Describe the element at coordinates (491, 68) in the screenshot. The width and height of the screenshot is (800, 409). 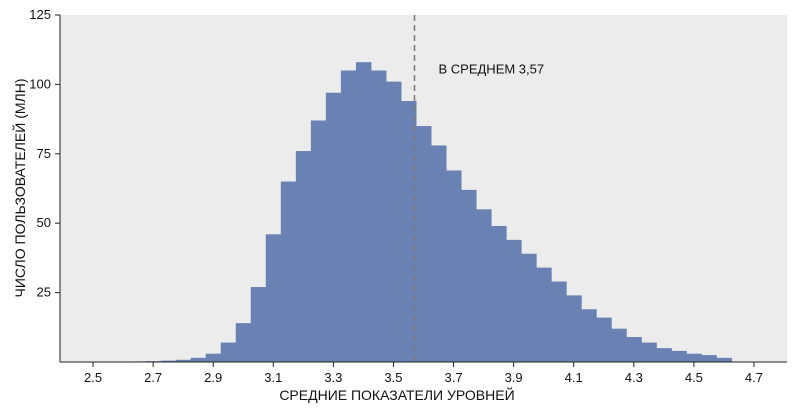
I see `mean-annotation: В СРЕДНЕМ 3,57` at that location.